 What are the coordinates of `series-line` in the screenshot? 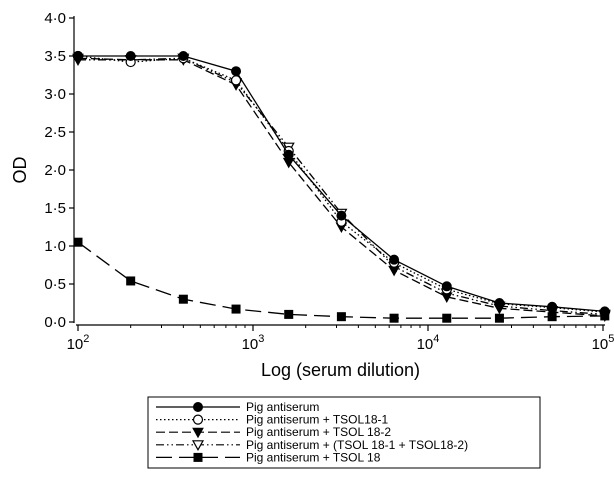 It's located at (341, 280).